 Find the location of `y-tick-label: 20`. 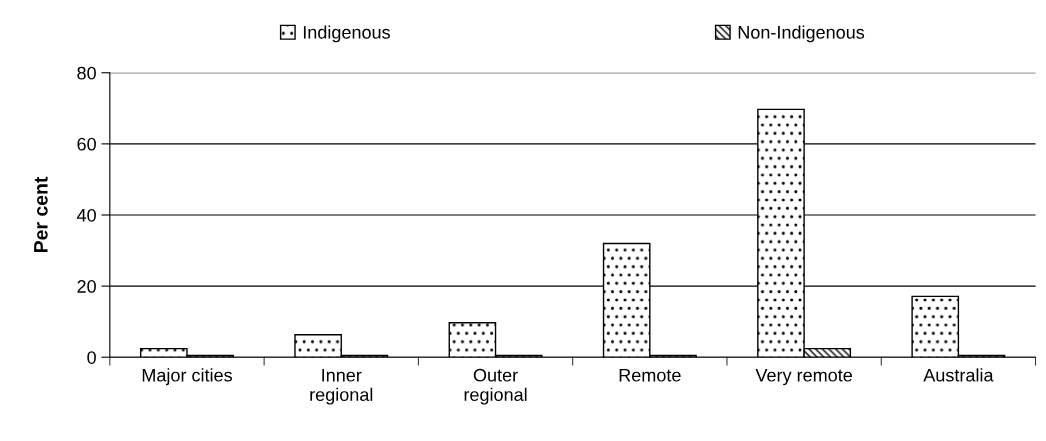

y-tick-label: 20 is located at coordinates (86, 286).